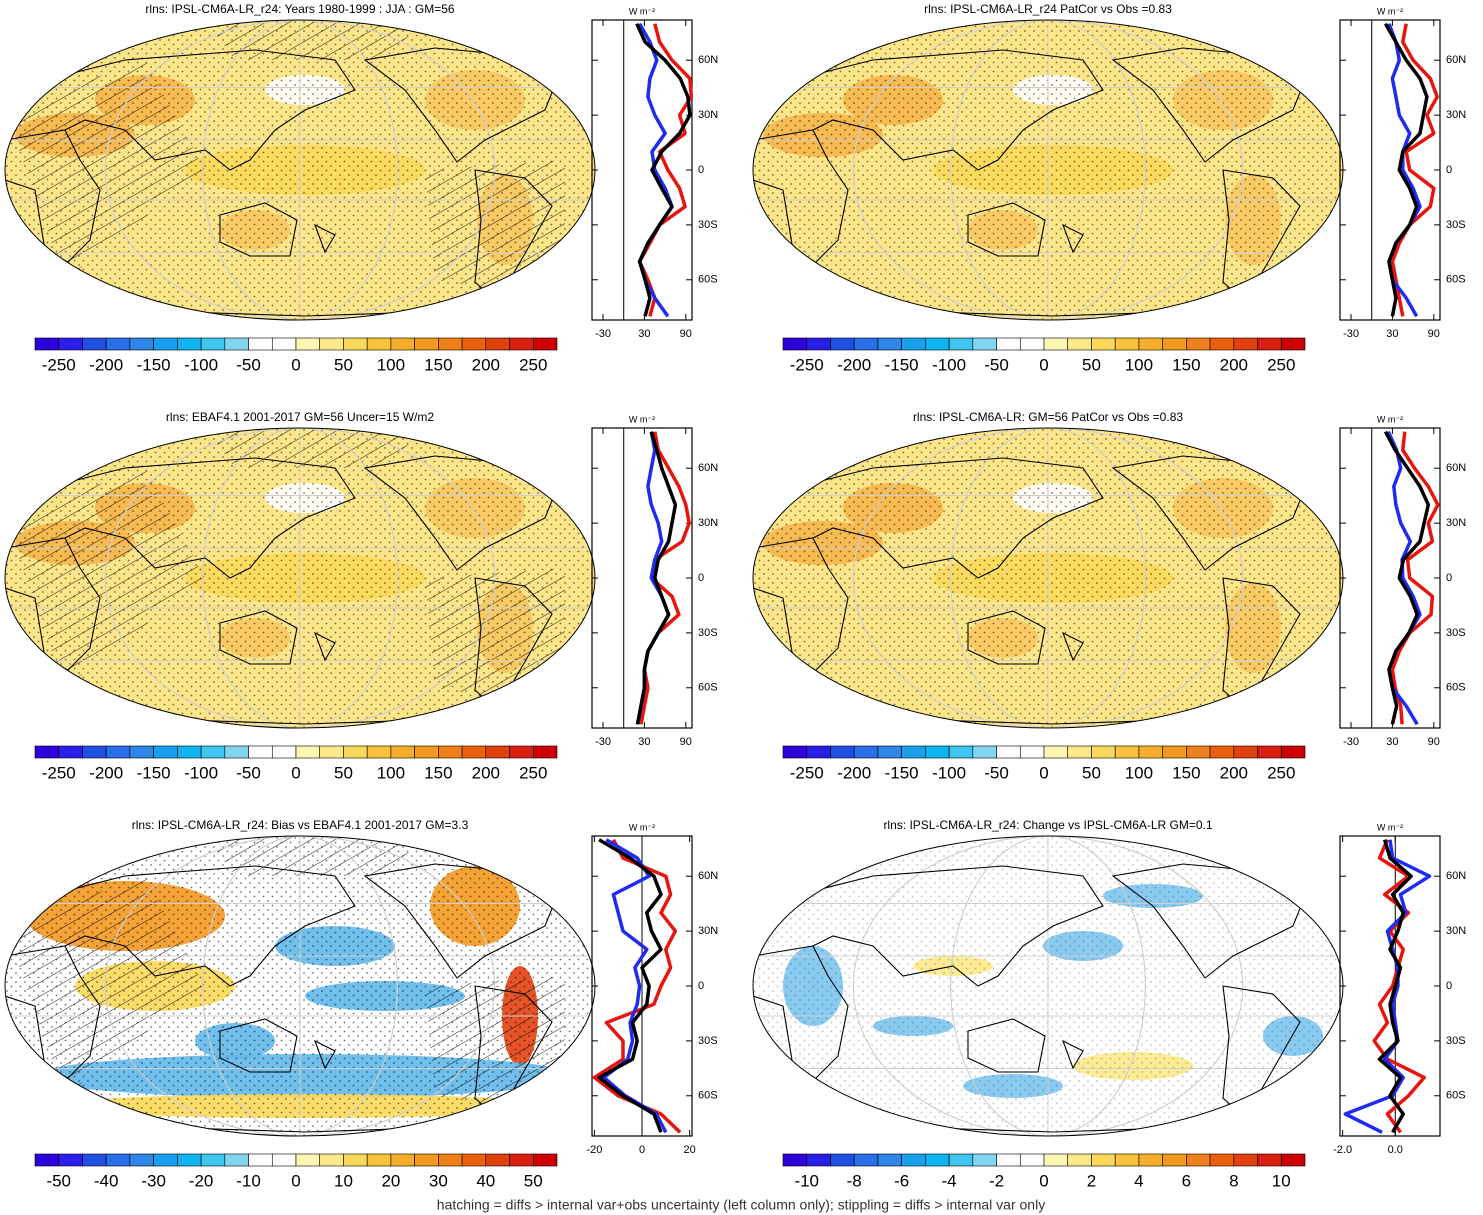 This screenshot has width=1483, height=1215. Describe the element at coordinates (154, 772) in the screenshot. I see `colorbar-label: -150` at that location.